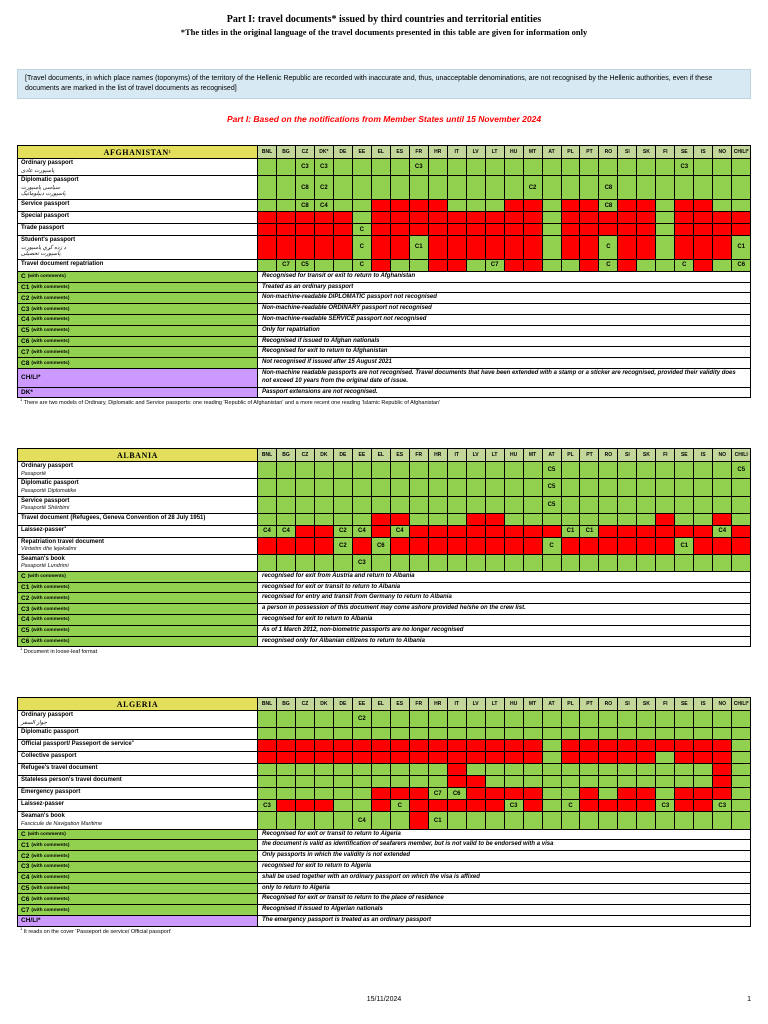 Image resolution: width=768 pixels, height=1024 pixels. What do you see at coordinates (43, 228) in the screenshot?
I see `document-type-label: Trade passport` at bounding box center [43, 228].